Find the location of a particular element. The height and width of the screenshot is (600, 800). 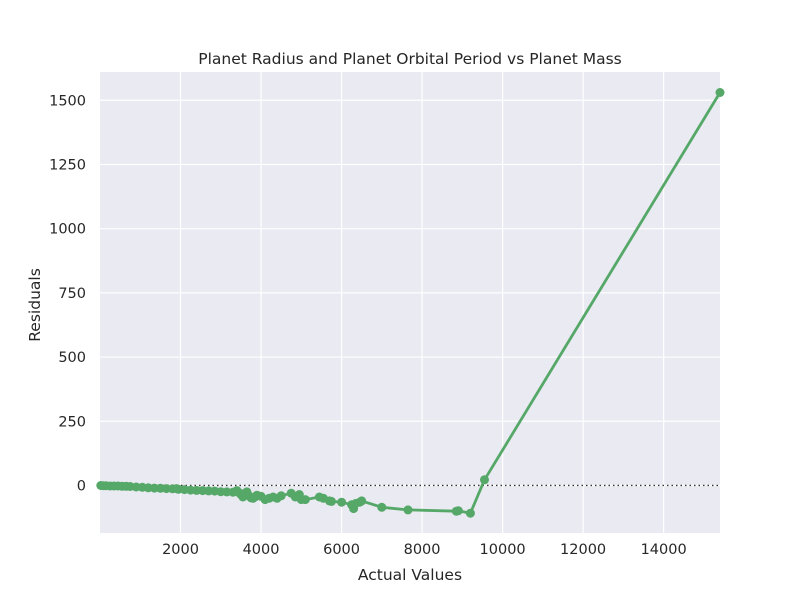

y-tick-labels: 0 250 500 750 1000 1250 1500 is located at coordinates (67, 293).